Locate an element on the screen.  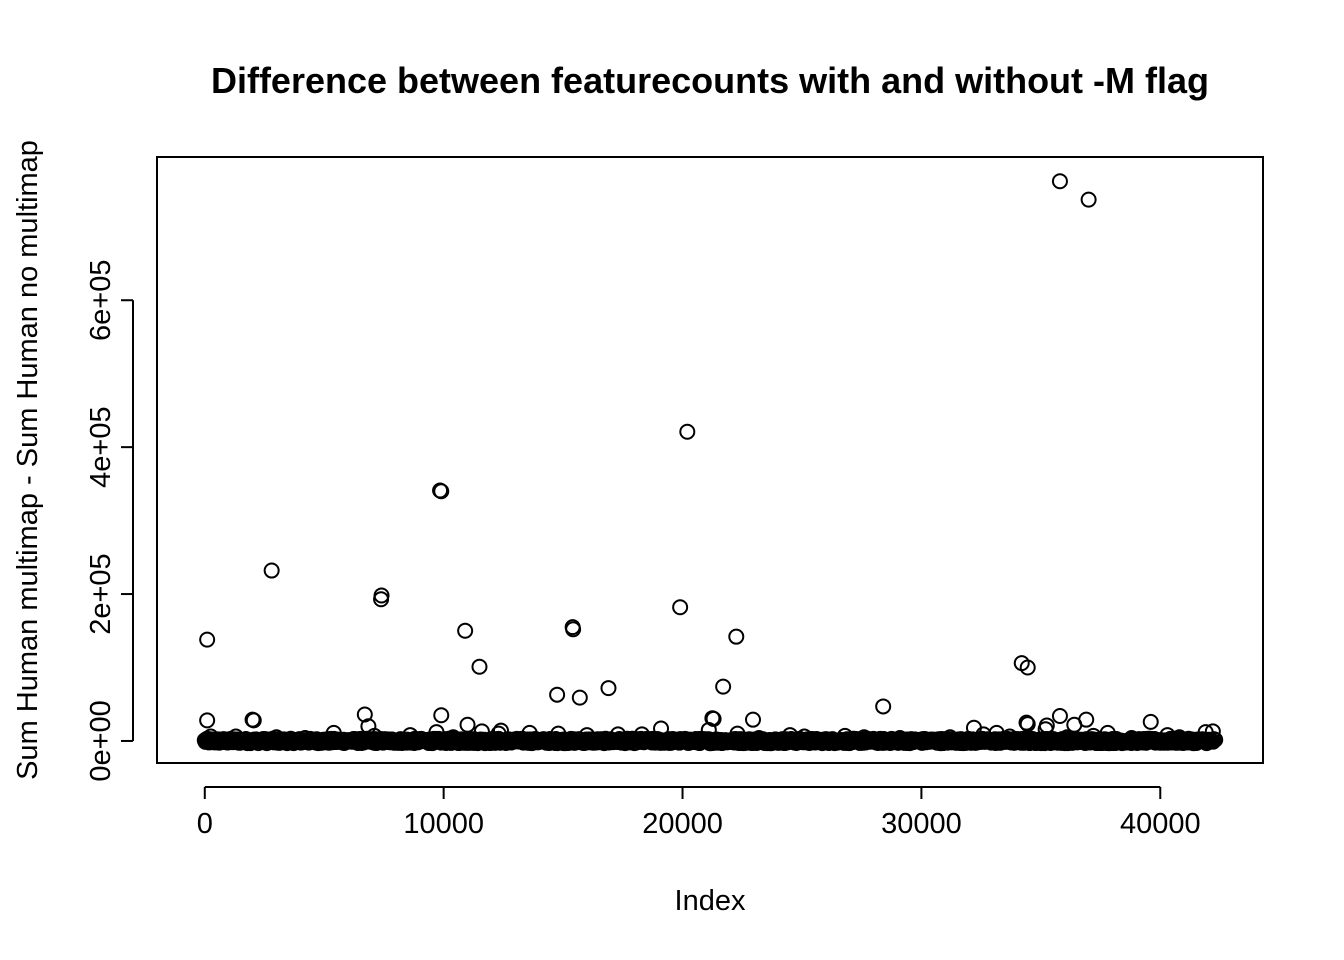
y-tick-label: 4e+05 is located at coordinates (101, 446).